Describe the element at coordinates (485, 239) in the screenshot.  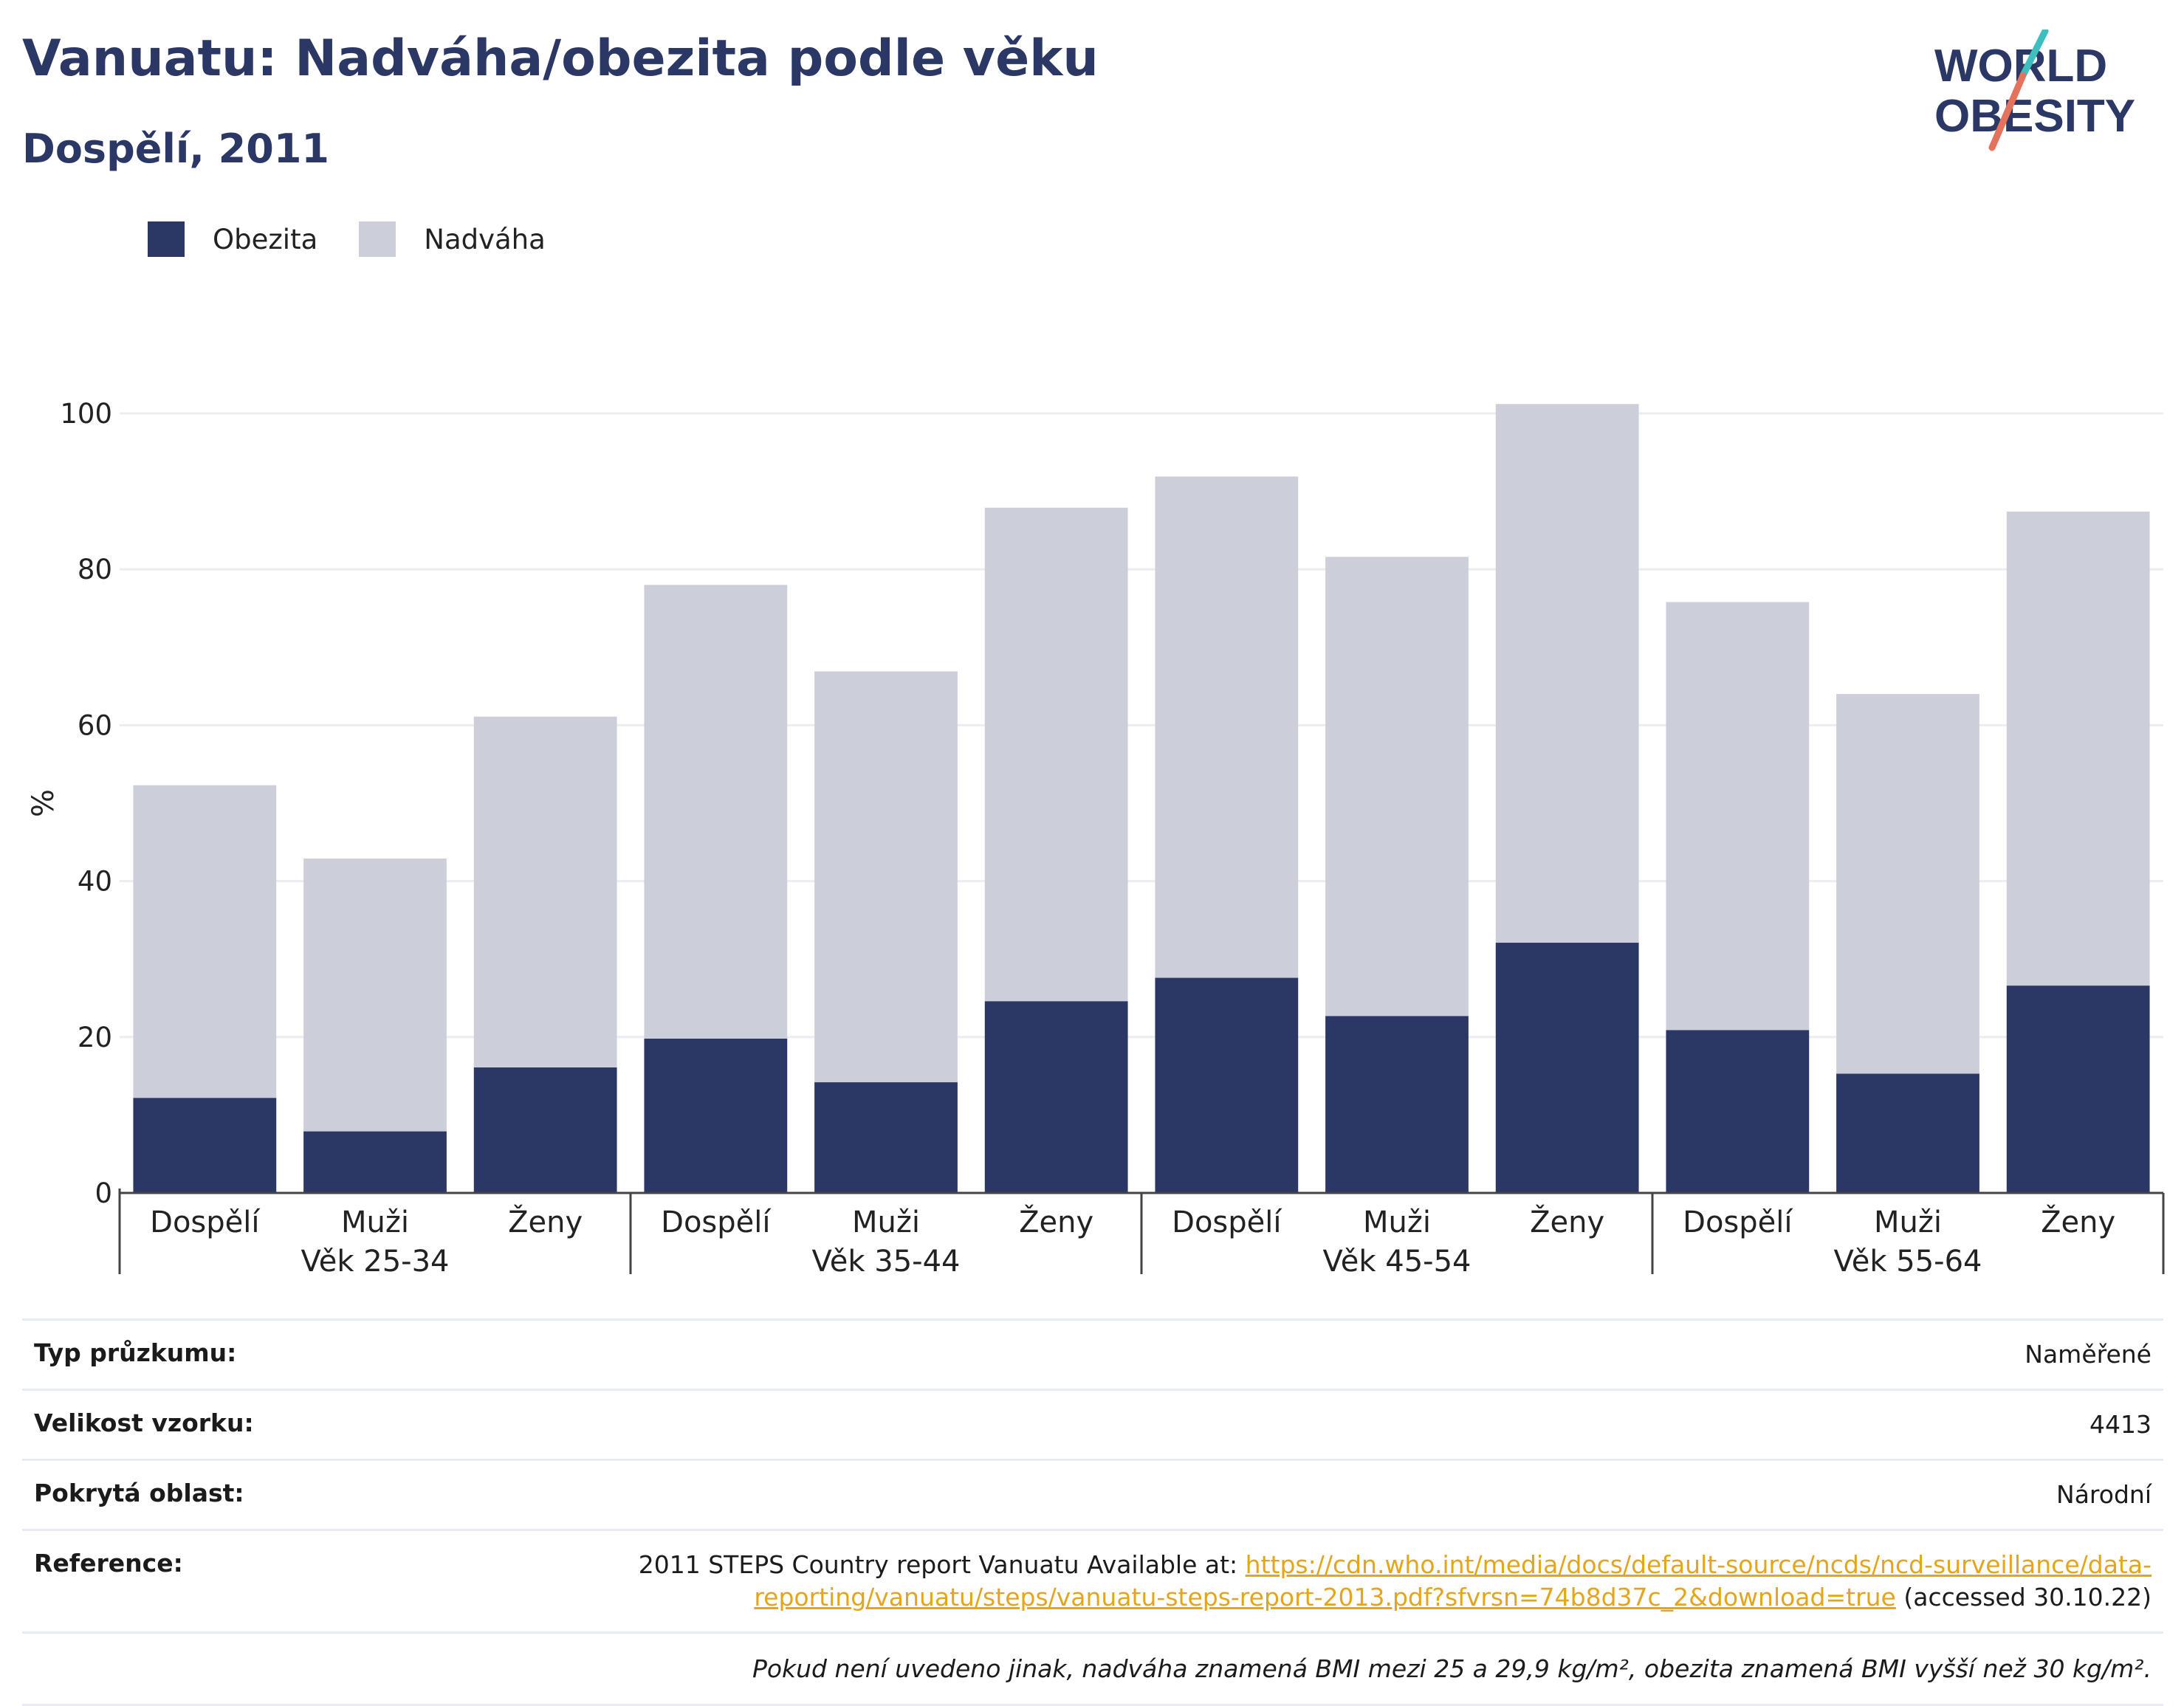
I see `legend-label-overweight: Nadváha` at that location.